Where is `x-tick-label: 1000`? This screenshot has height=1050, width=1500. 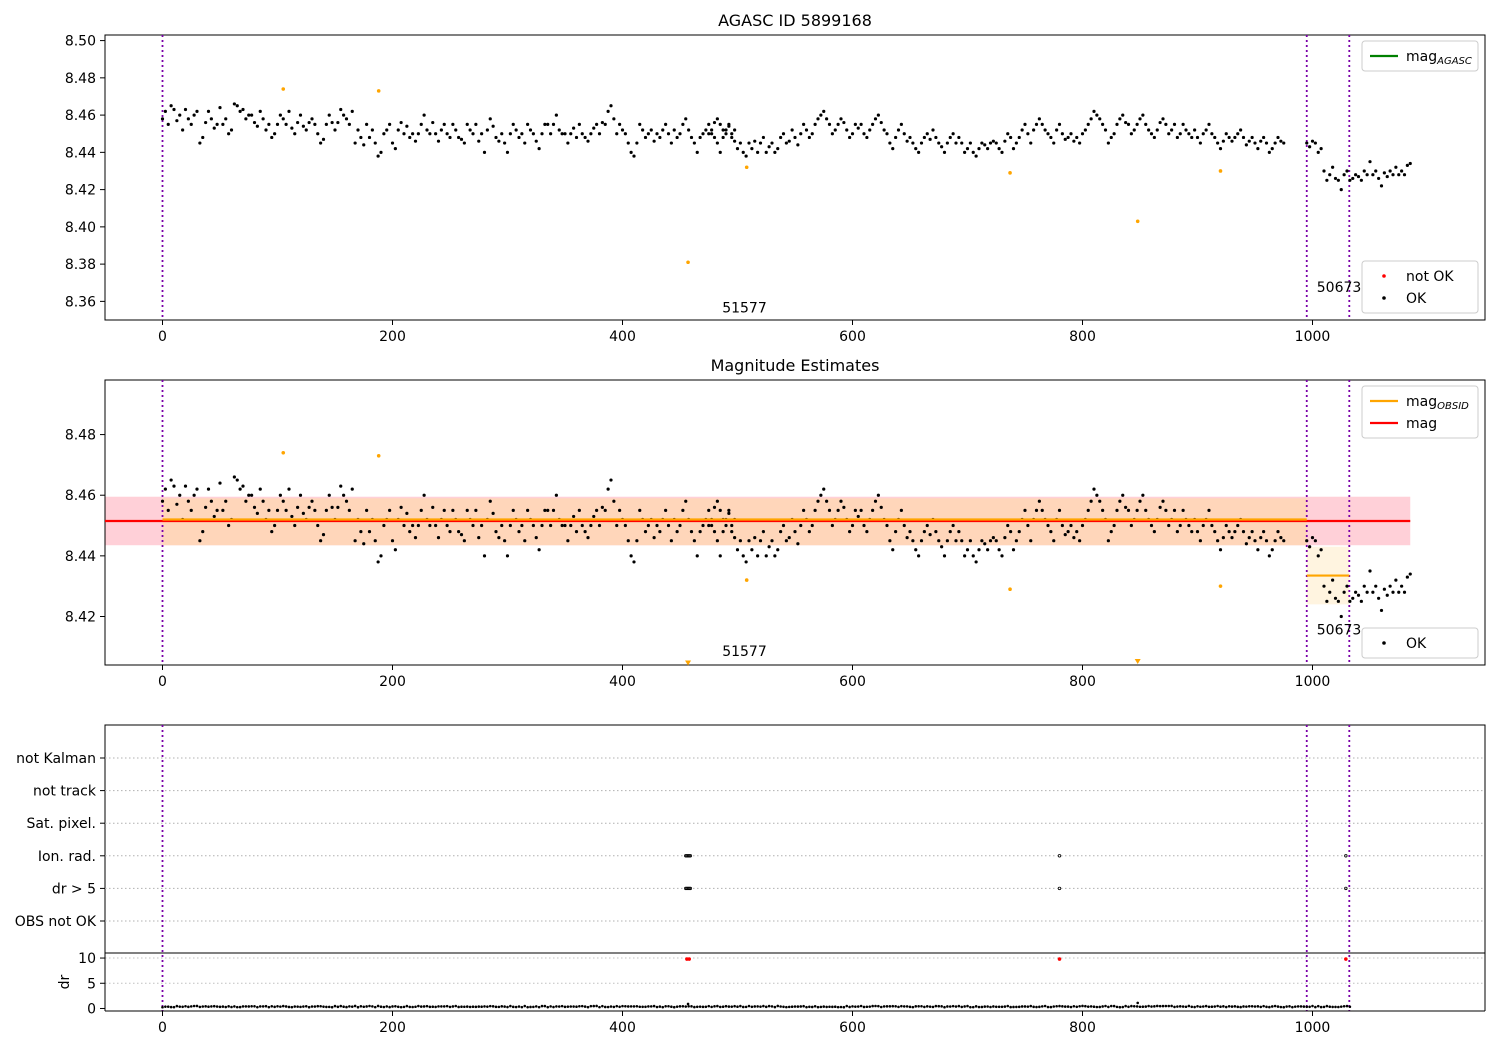
x-tick-label: 1000 is located at coordinates (1313, 682).